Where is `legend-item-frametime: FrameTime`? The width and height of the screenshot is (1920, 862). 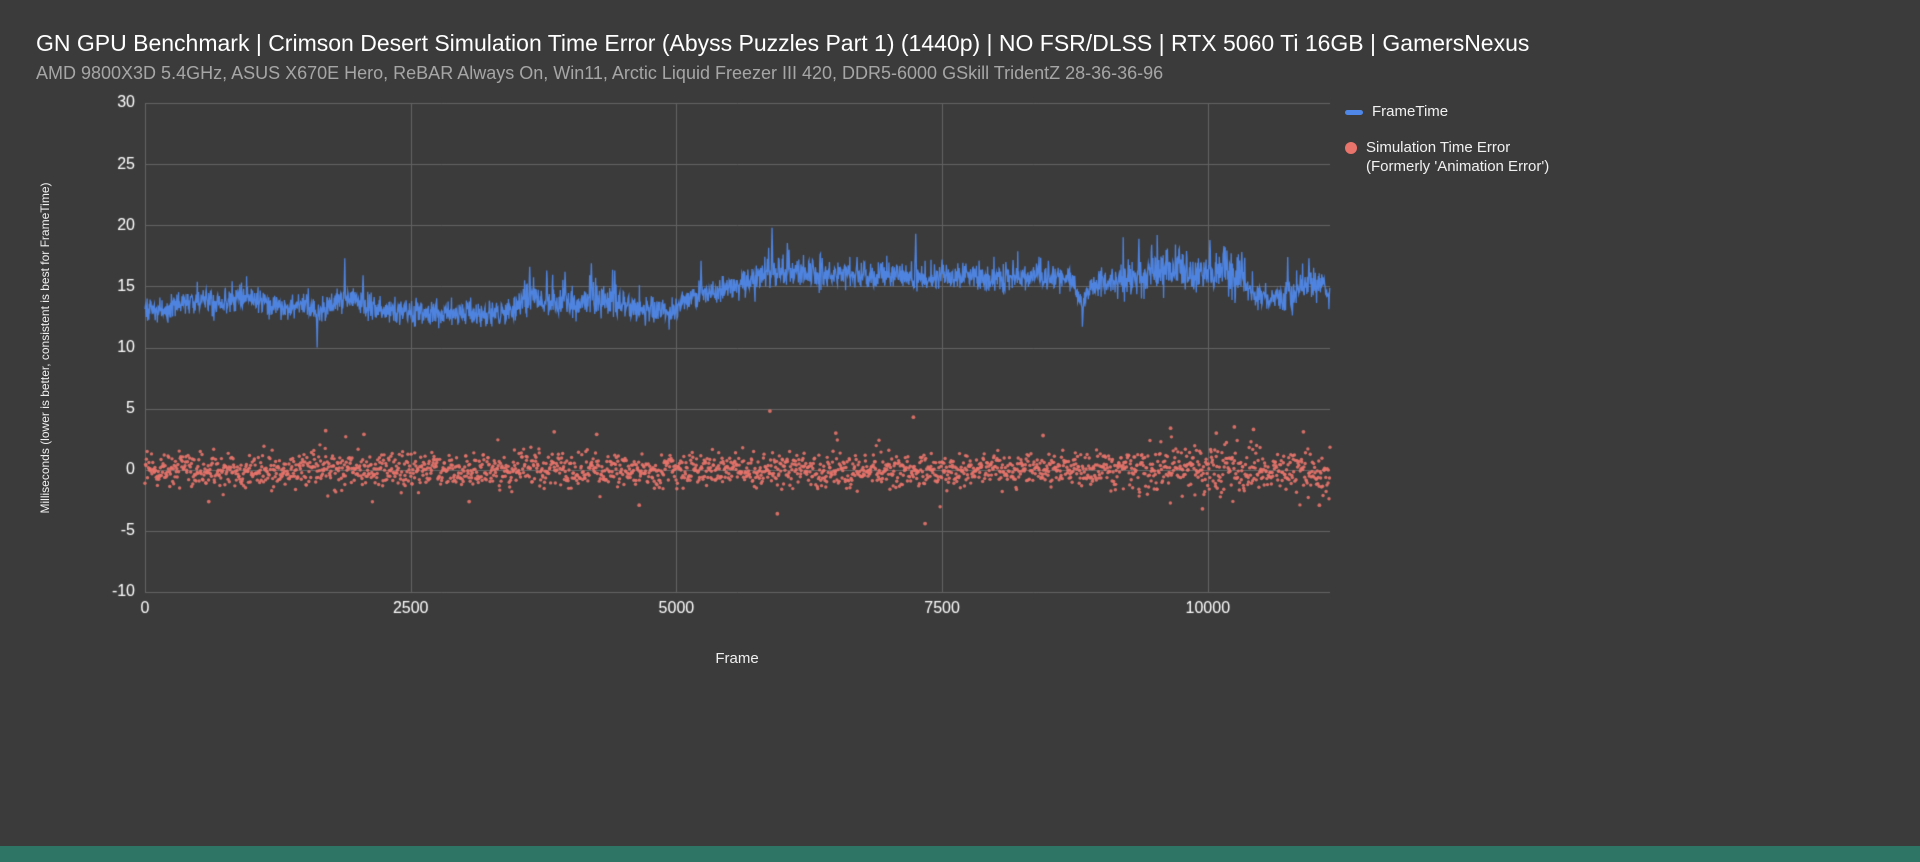 legend-item-frametime: FrameTime is located at coordinates (1447, 112).